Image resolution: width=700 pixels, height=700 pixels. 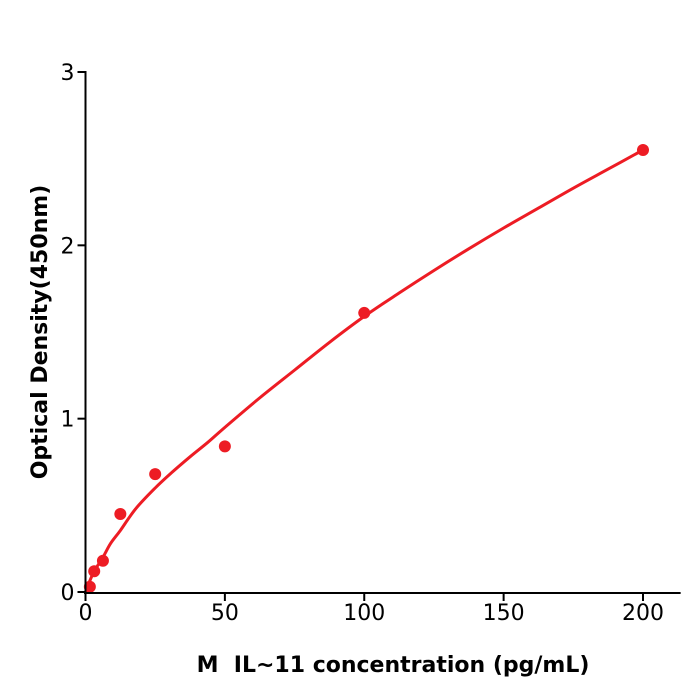 I want to click on y-tick-label: 1, so click(x=68, y=420).